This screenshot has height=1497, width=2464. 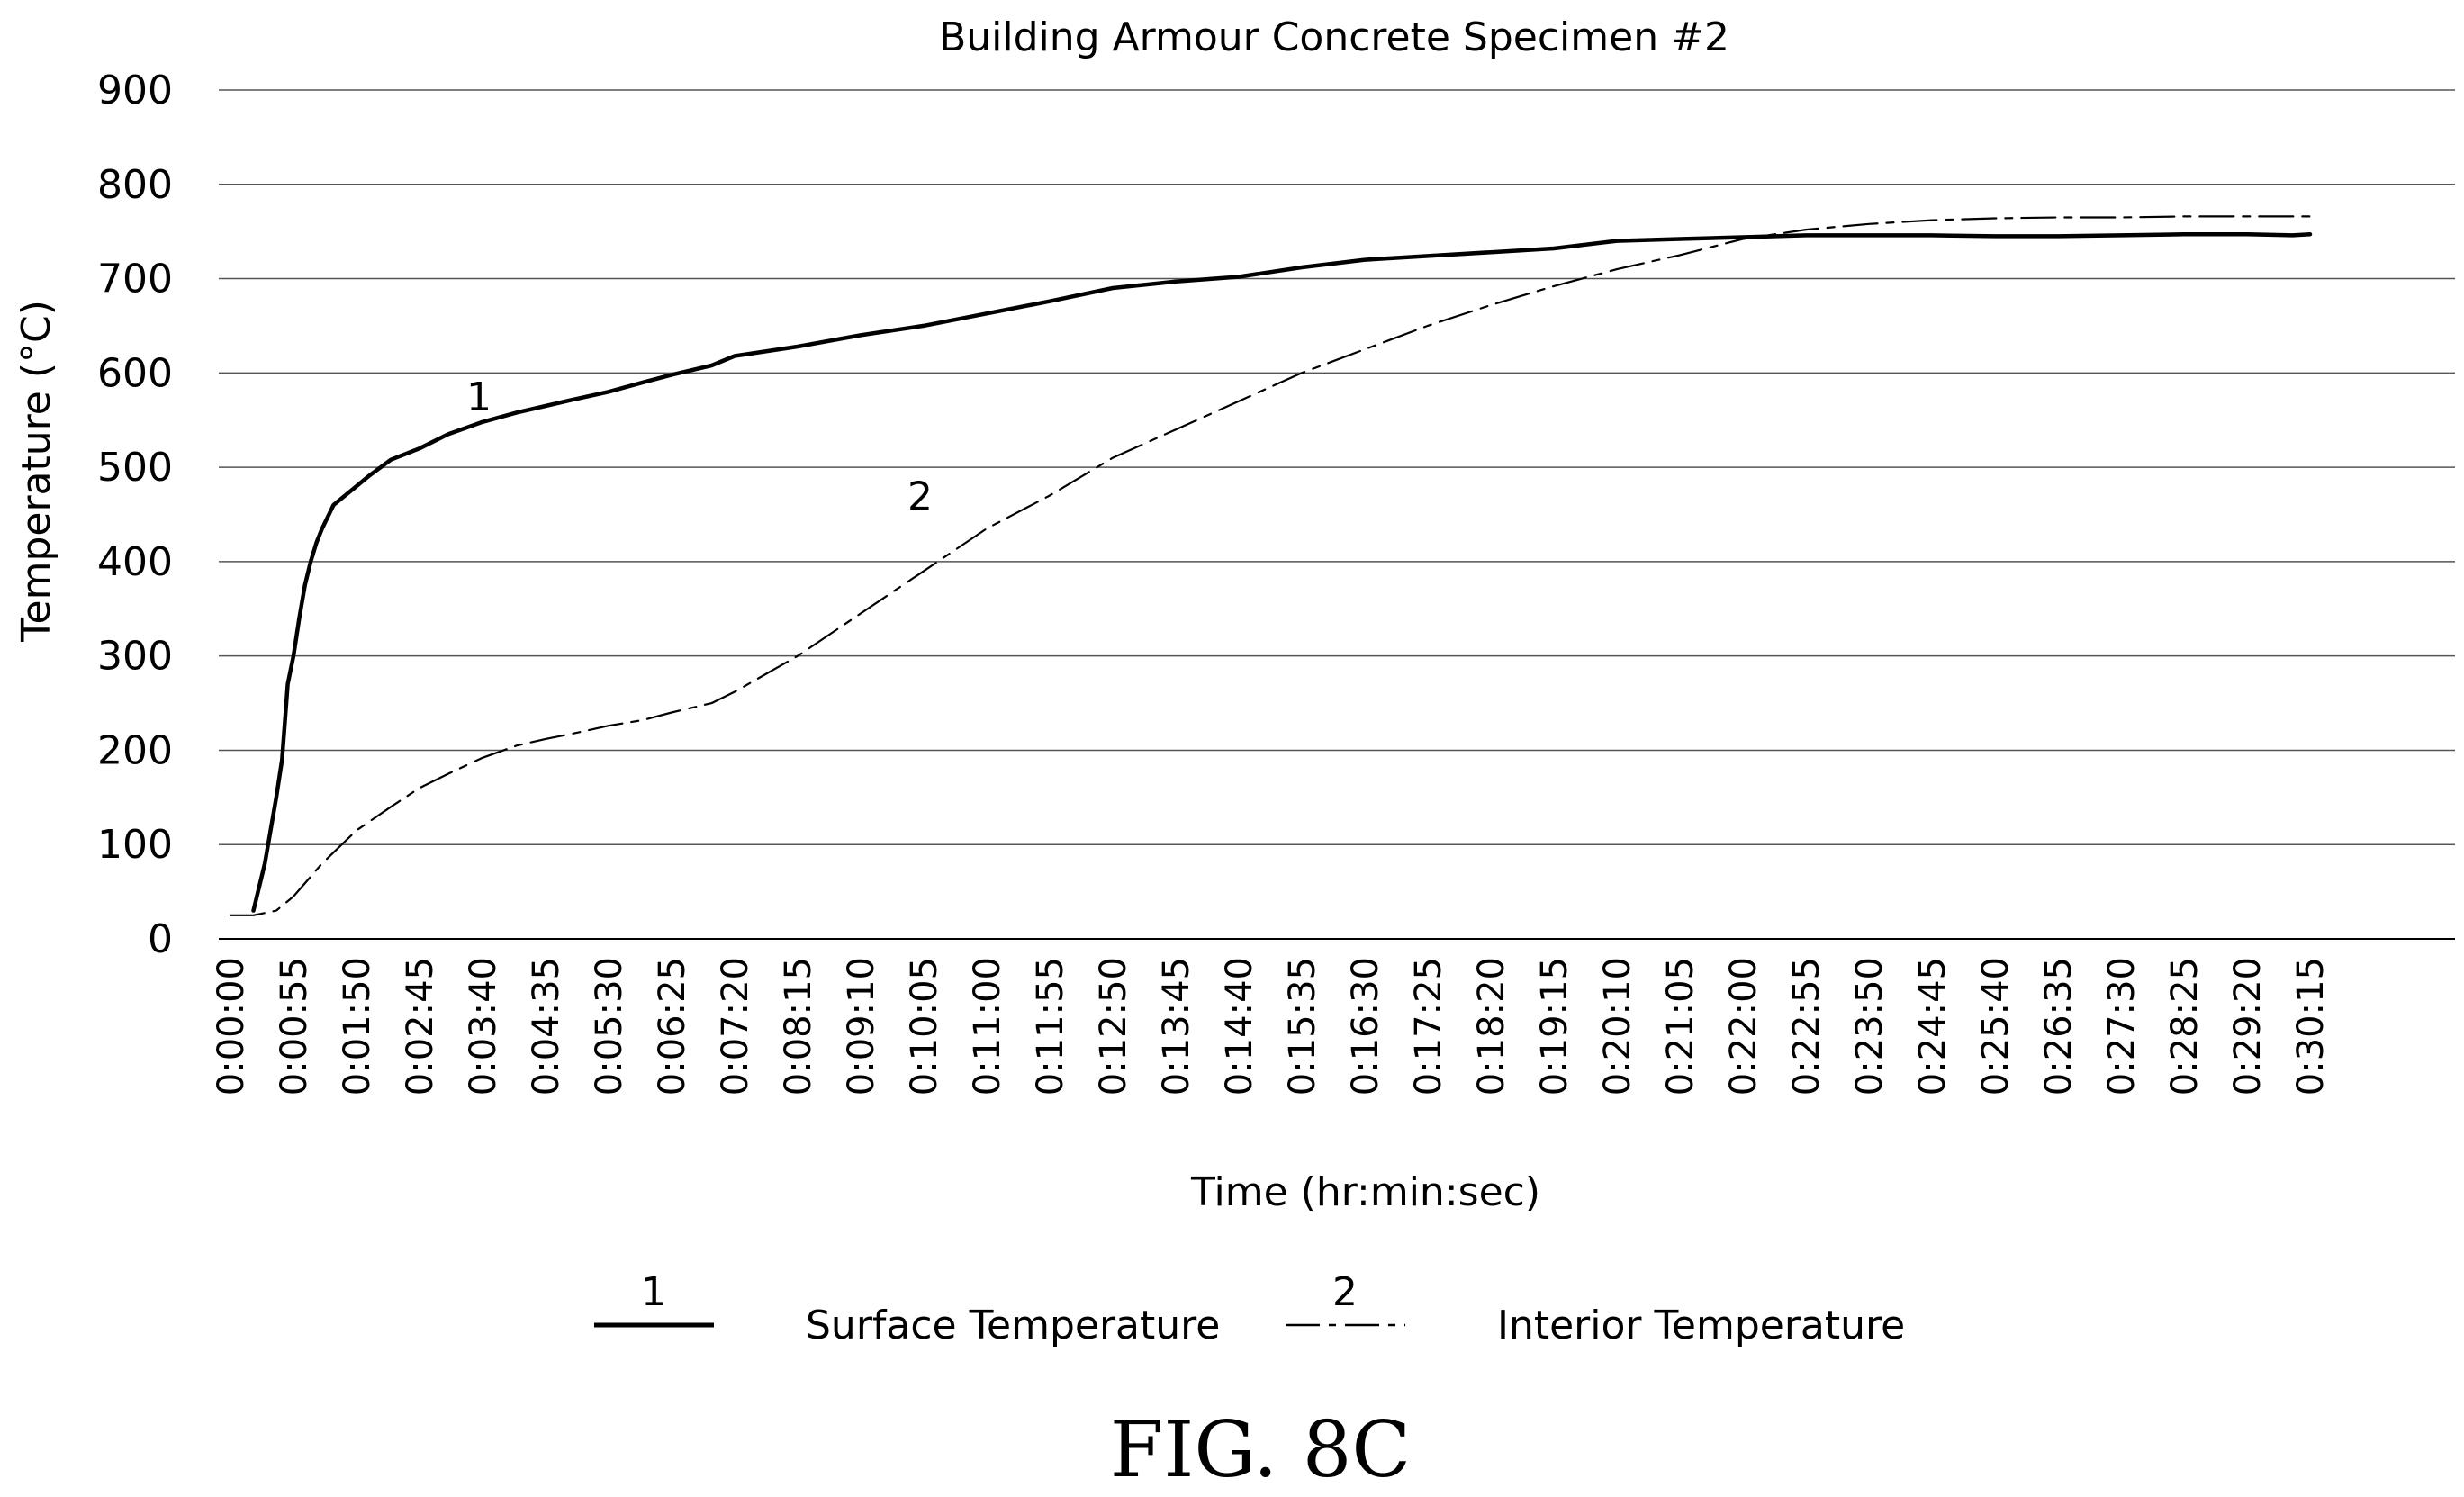 I want to click on x-tick-label: 0:14:40, so click(x=1239, y=1027).